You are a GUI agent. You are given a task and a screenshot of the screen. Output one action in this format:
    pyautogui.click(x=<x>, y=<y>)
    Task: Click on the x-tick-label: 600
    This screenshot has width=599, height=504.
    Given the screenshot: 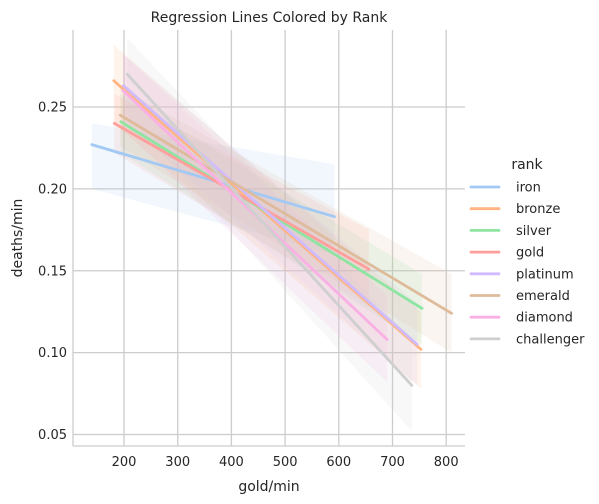 What is the action you would take?
    pyautogui.click(x=338, y=462)
    